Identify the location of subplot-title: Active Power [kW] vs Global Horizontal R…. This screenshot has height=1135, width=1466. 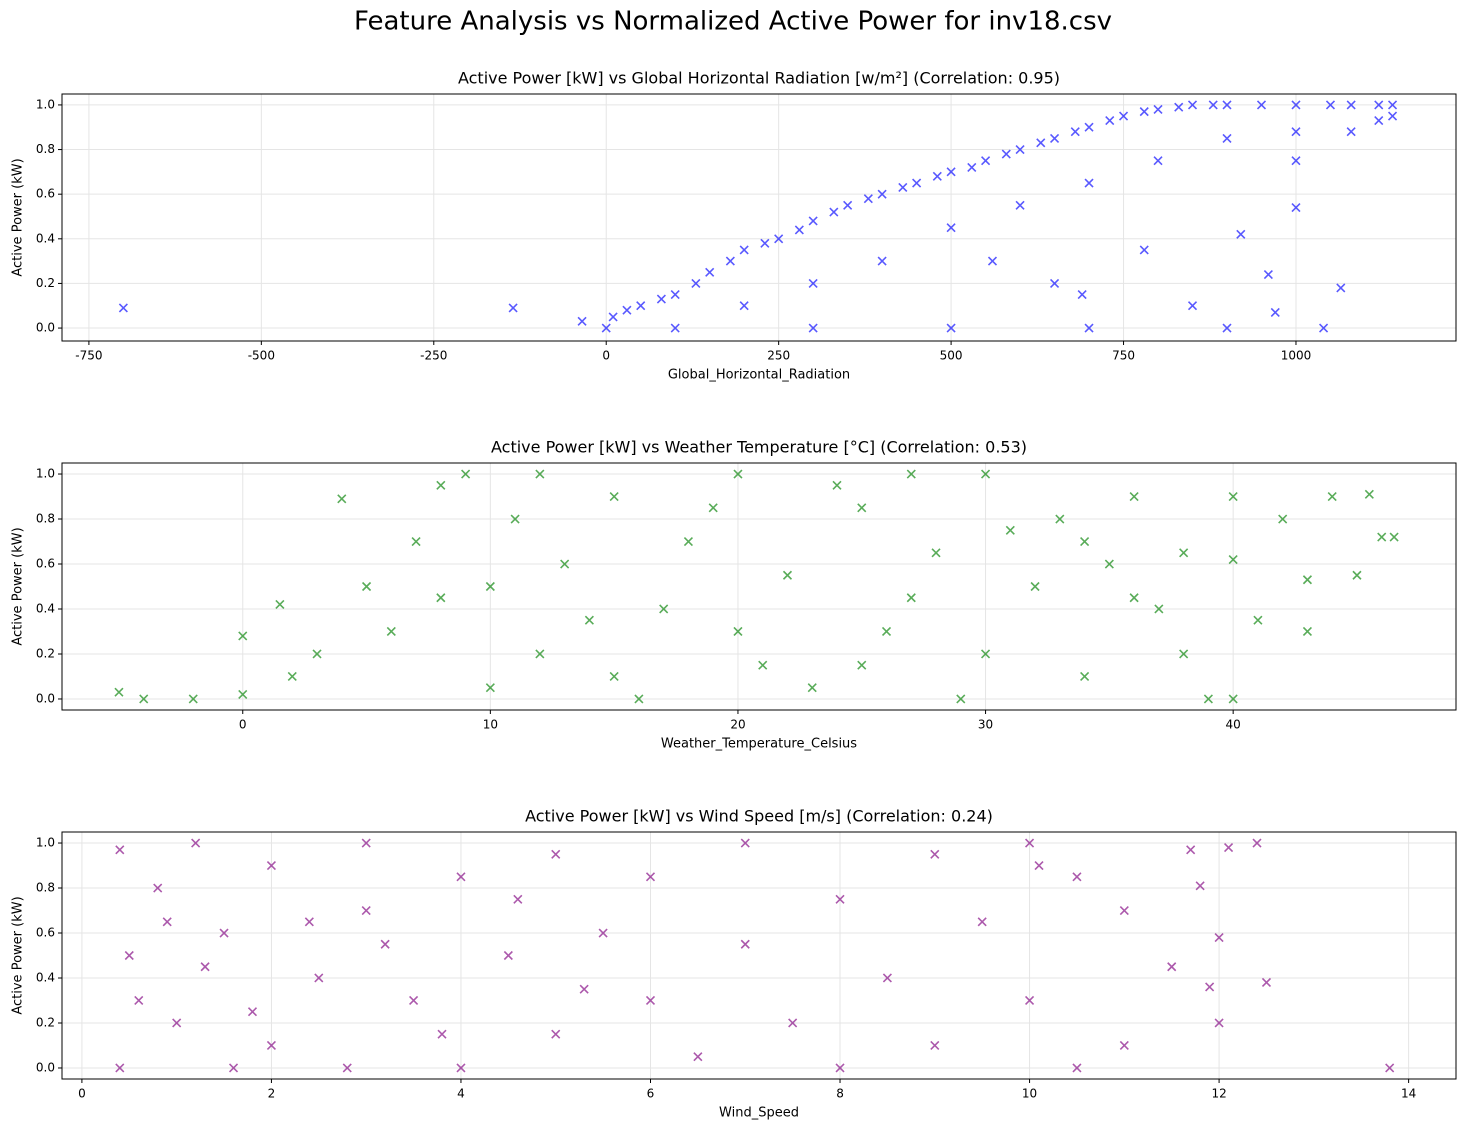
(759, 78).